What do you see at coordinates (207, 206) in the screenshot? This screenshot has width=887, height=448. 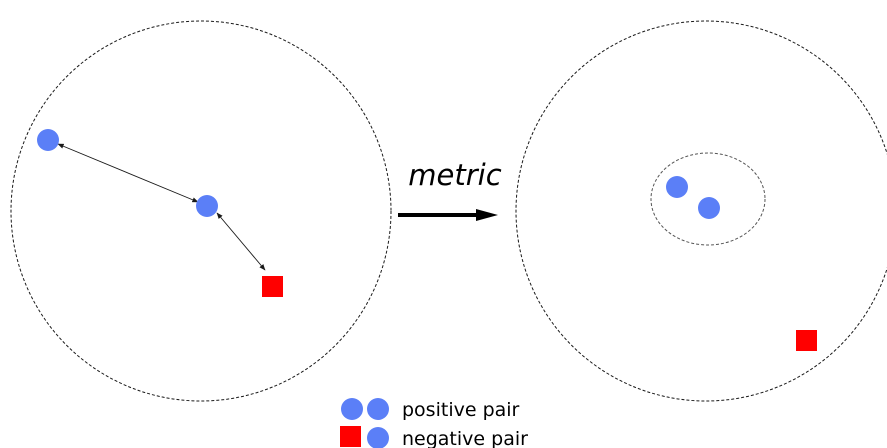 I see `positive-point-b` at bounding box center [207, 206].